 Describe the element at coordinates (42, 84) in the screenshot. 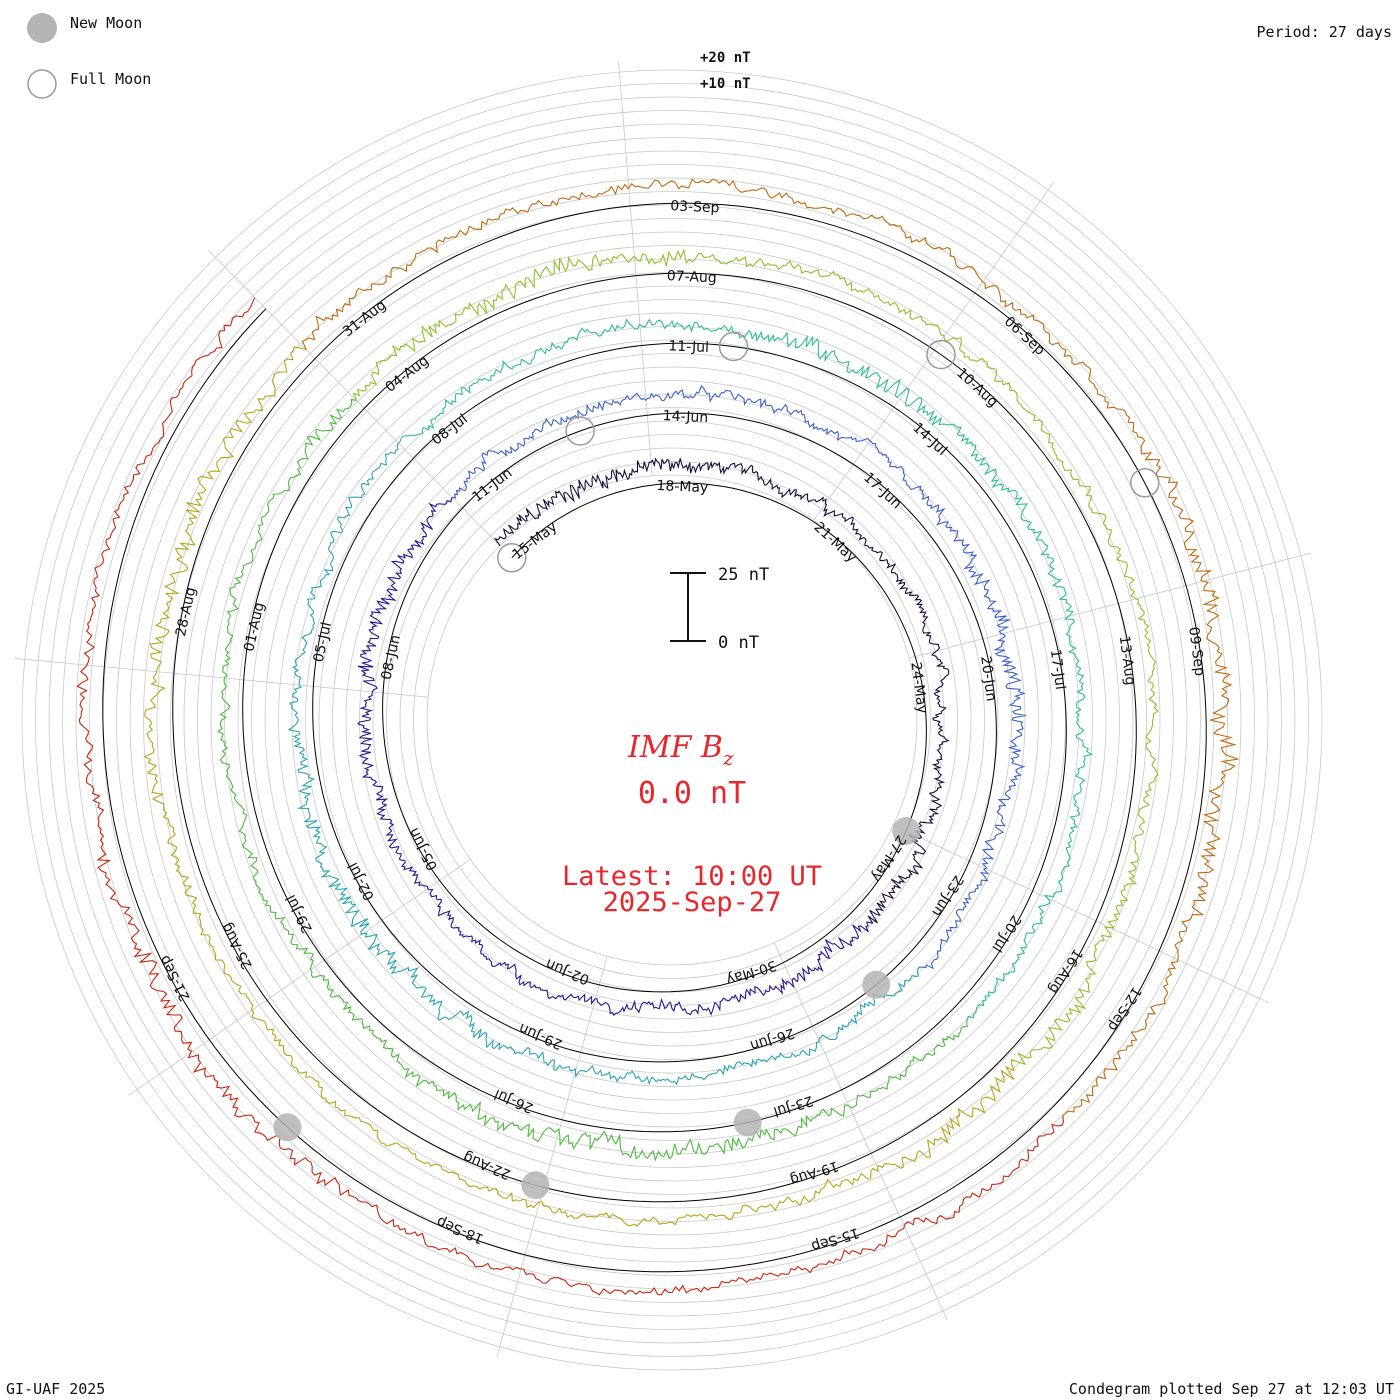

I see `full-moon-legend-icon` at that location.